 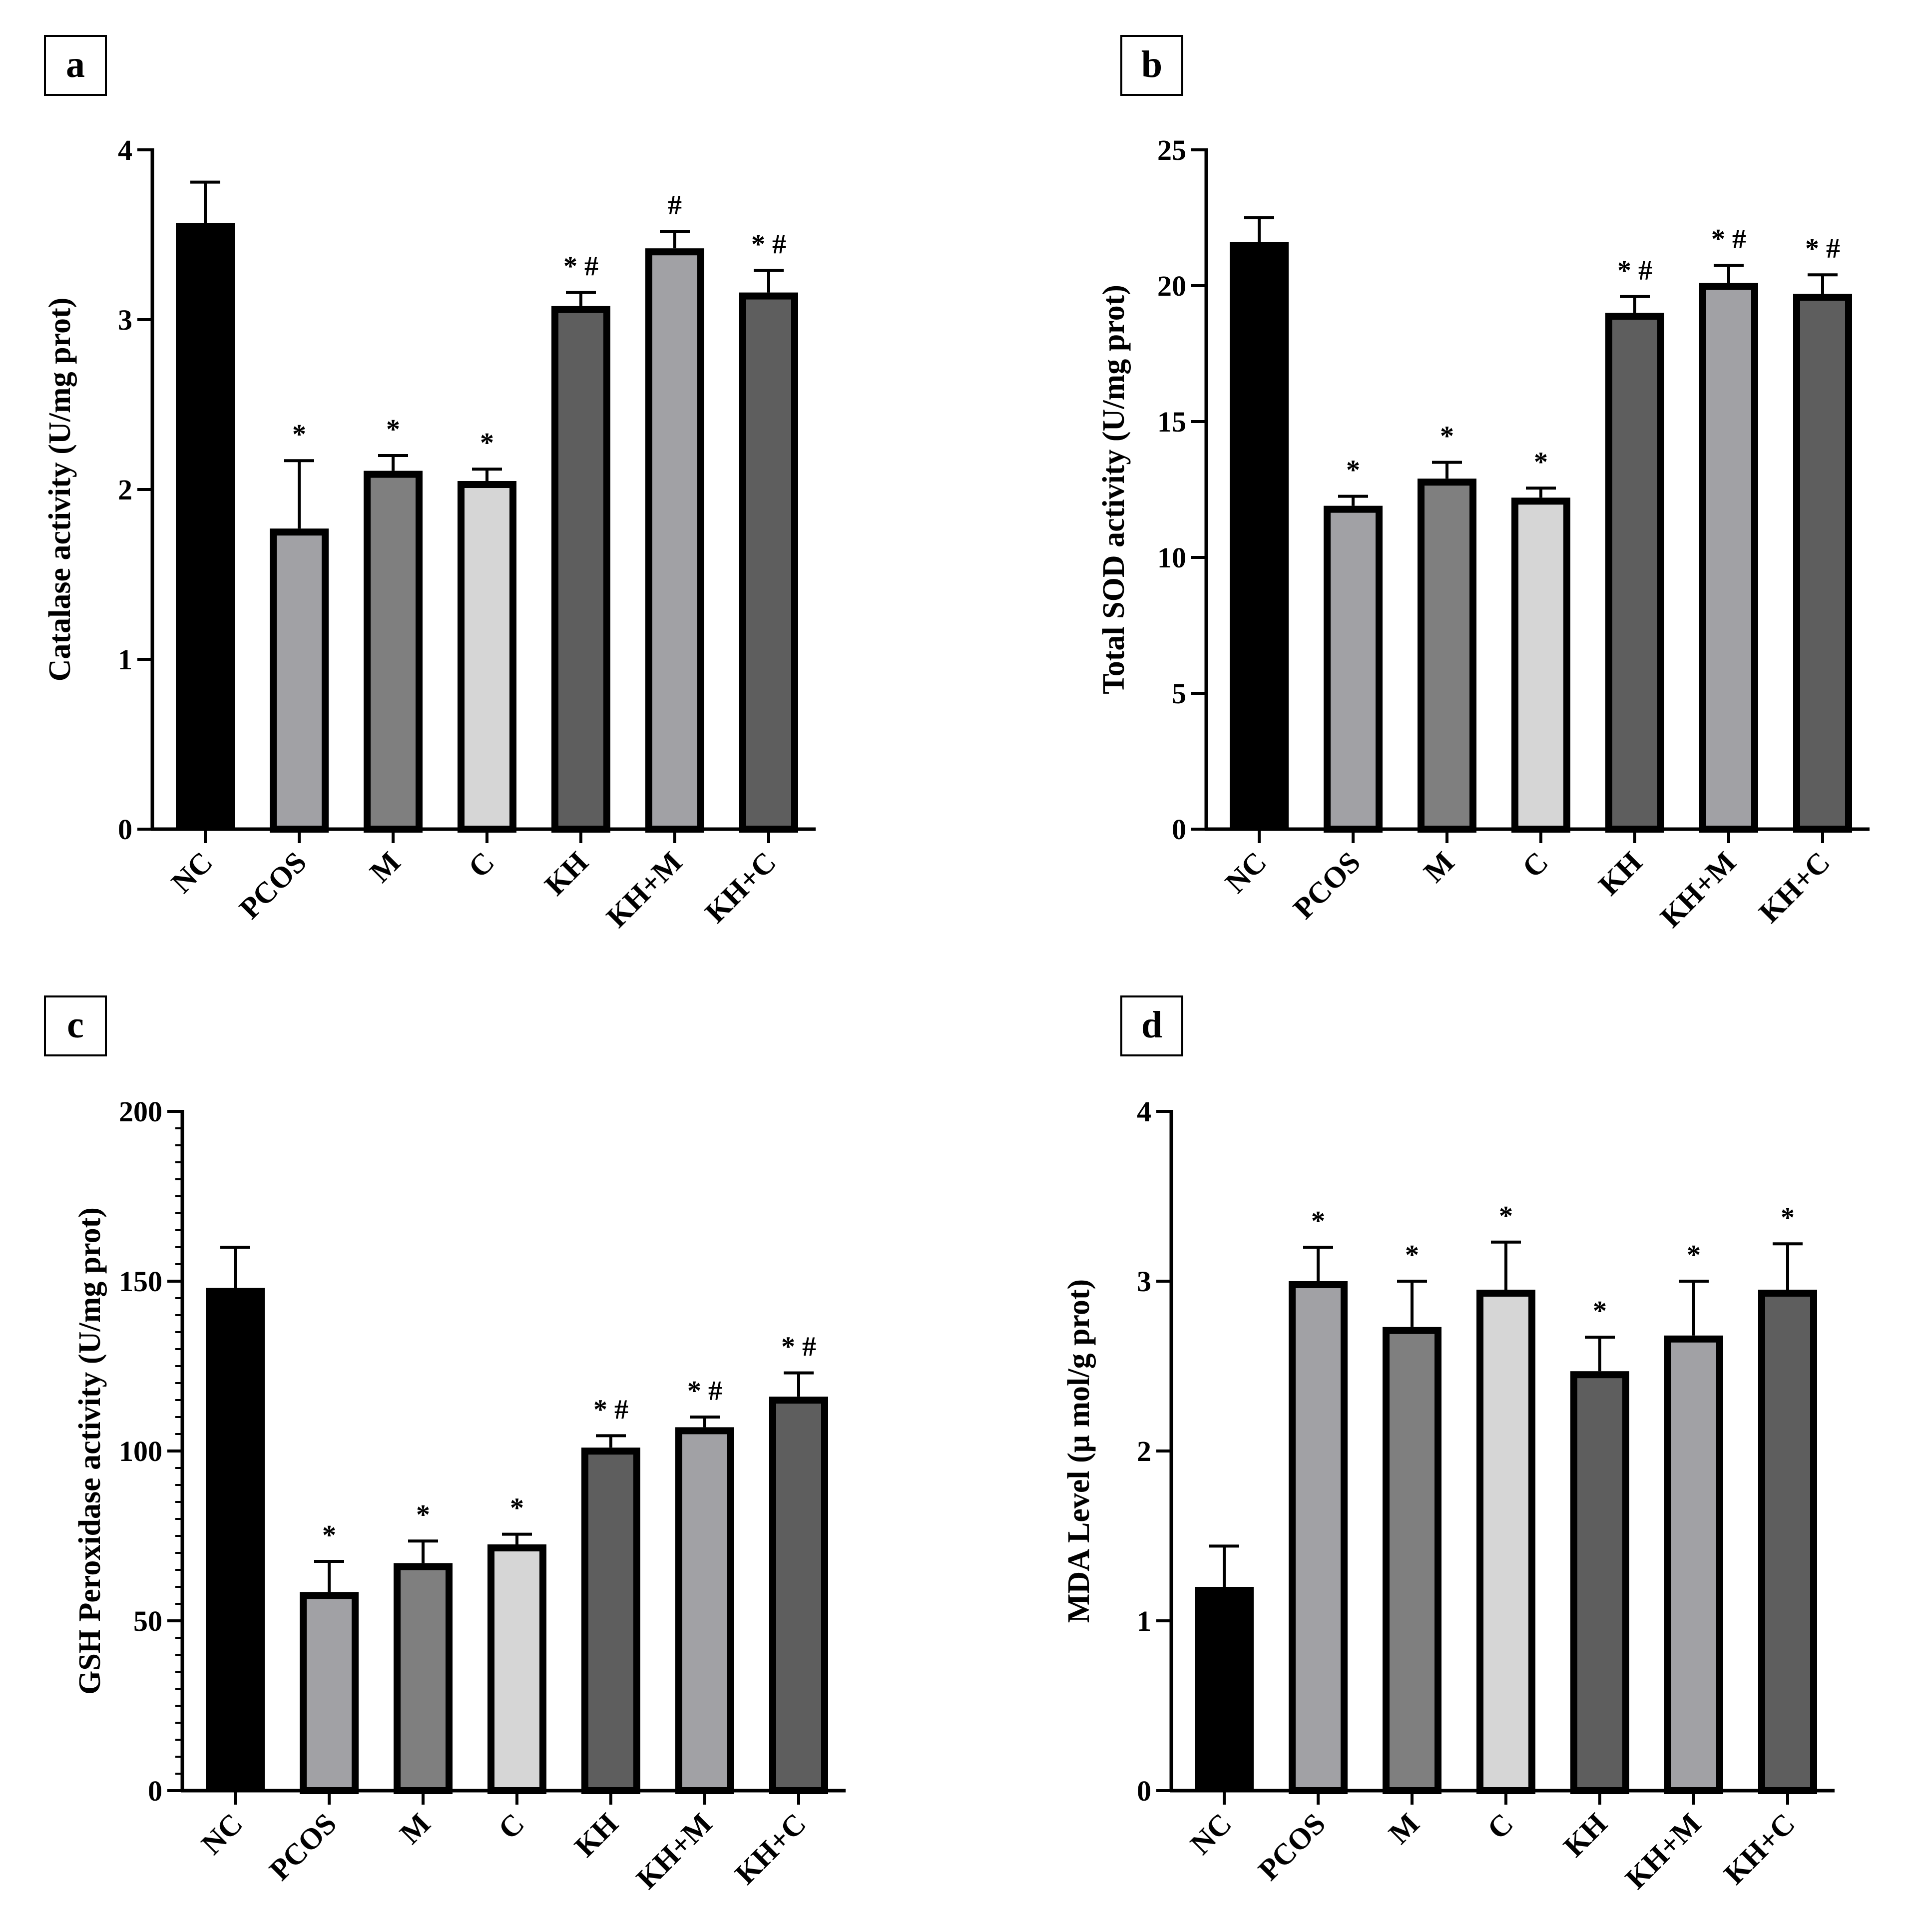 I want to click on y-axis-title: Catalase activity (U/mg prot), so click(x=60, y=490).